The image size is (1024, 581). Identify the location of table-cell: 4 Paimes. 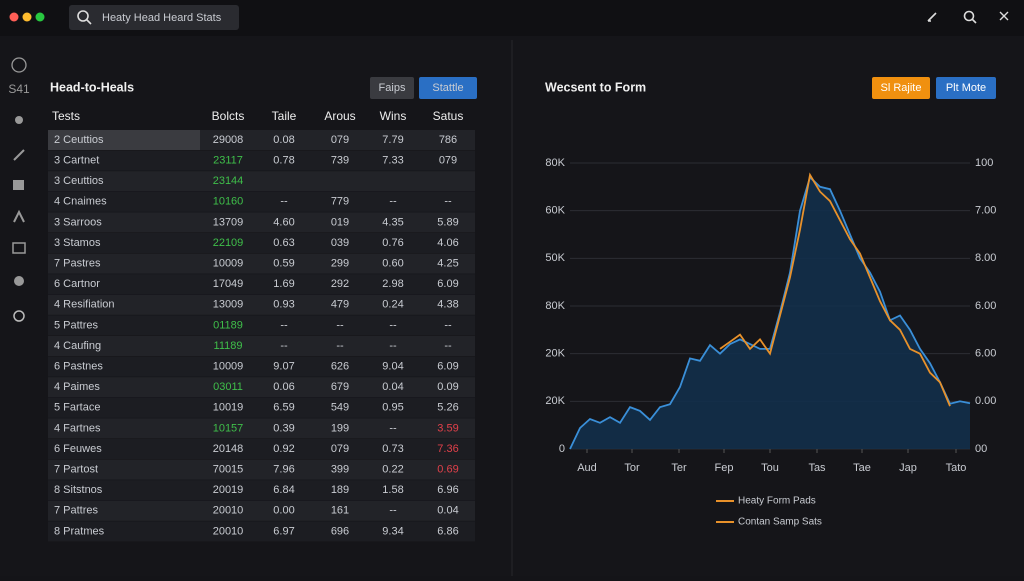
(77, 387).